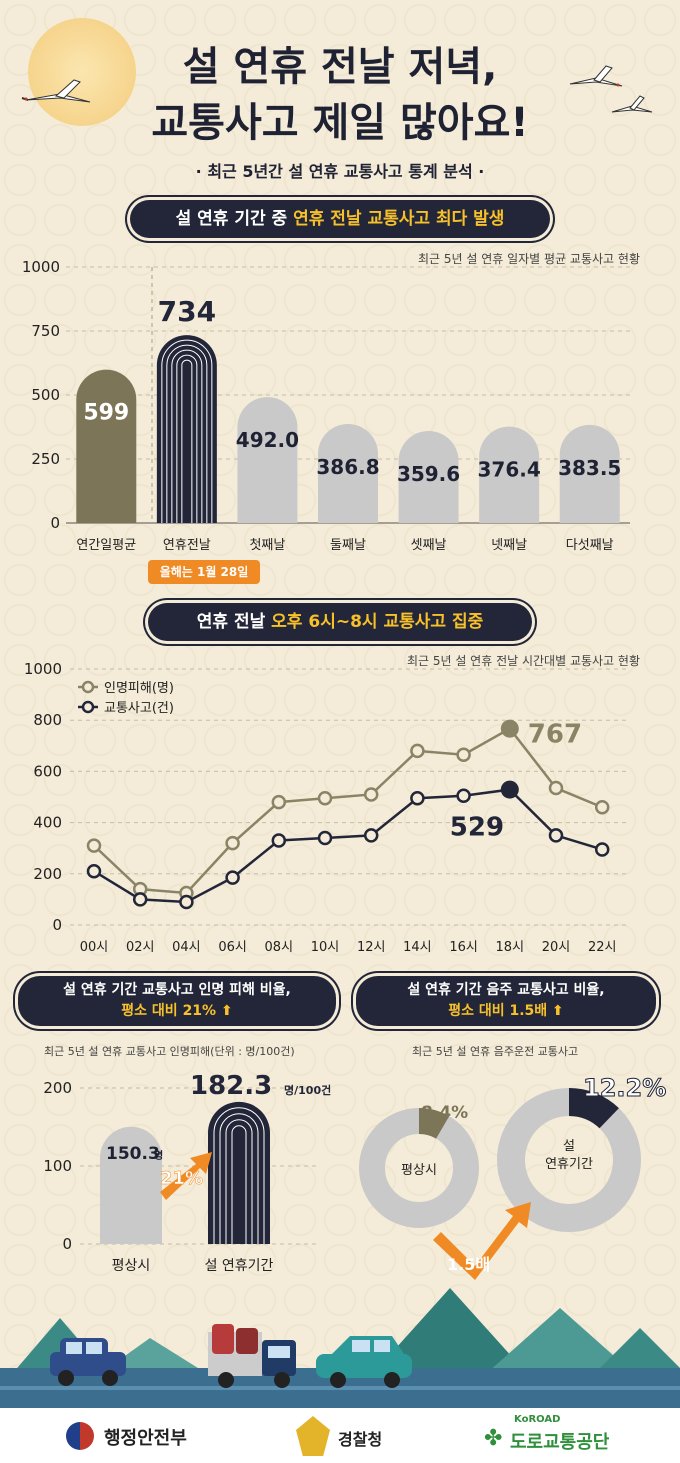  I want to click on data-label: 150.3, so click(133, 1154).